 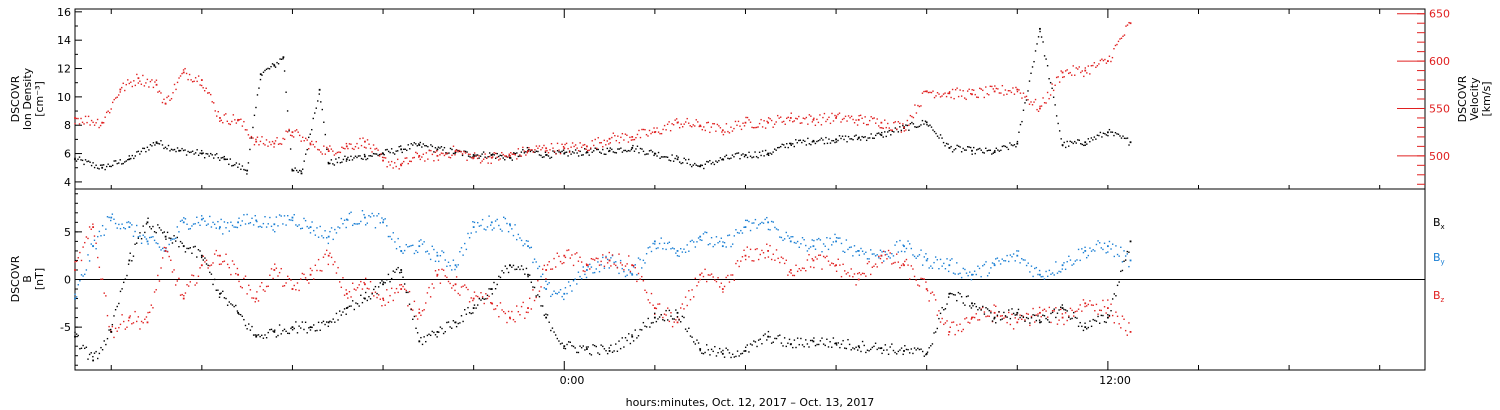 What do you see at coordinates (39, 279) in the screenshot?
I see `bottom-ylabel-line3: [nT]` at bounding box center [39, 279].